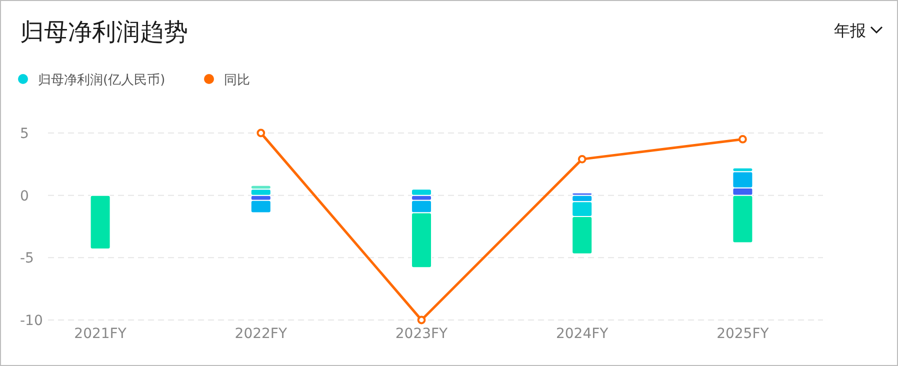 This screenshot has height=366, width=898. Describe the element at coordinates (27, 258) in the screenshot. I see `y-tick-label: -5` at that location.